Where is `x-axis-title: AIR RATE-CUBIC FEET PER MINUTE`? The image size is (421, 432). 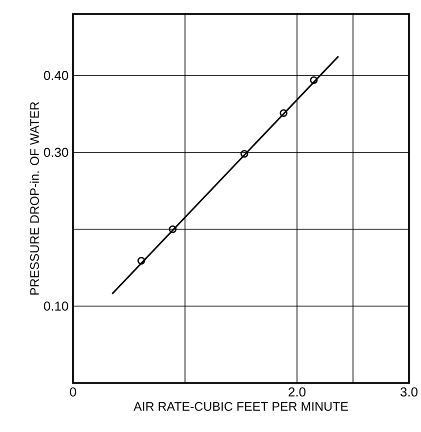
x-axis-title: AIR RATE-CUBIC FEET PER MINUTE is located at coordinates (241, 406).